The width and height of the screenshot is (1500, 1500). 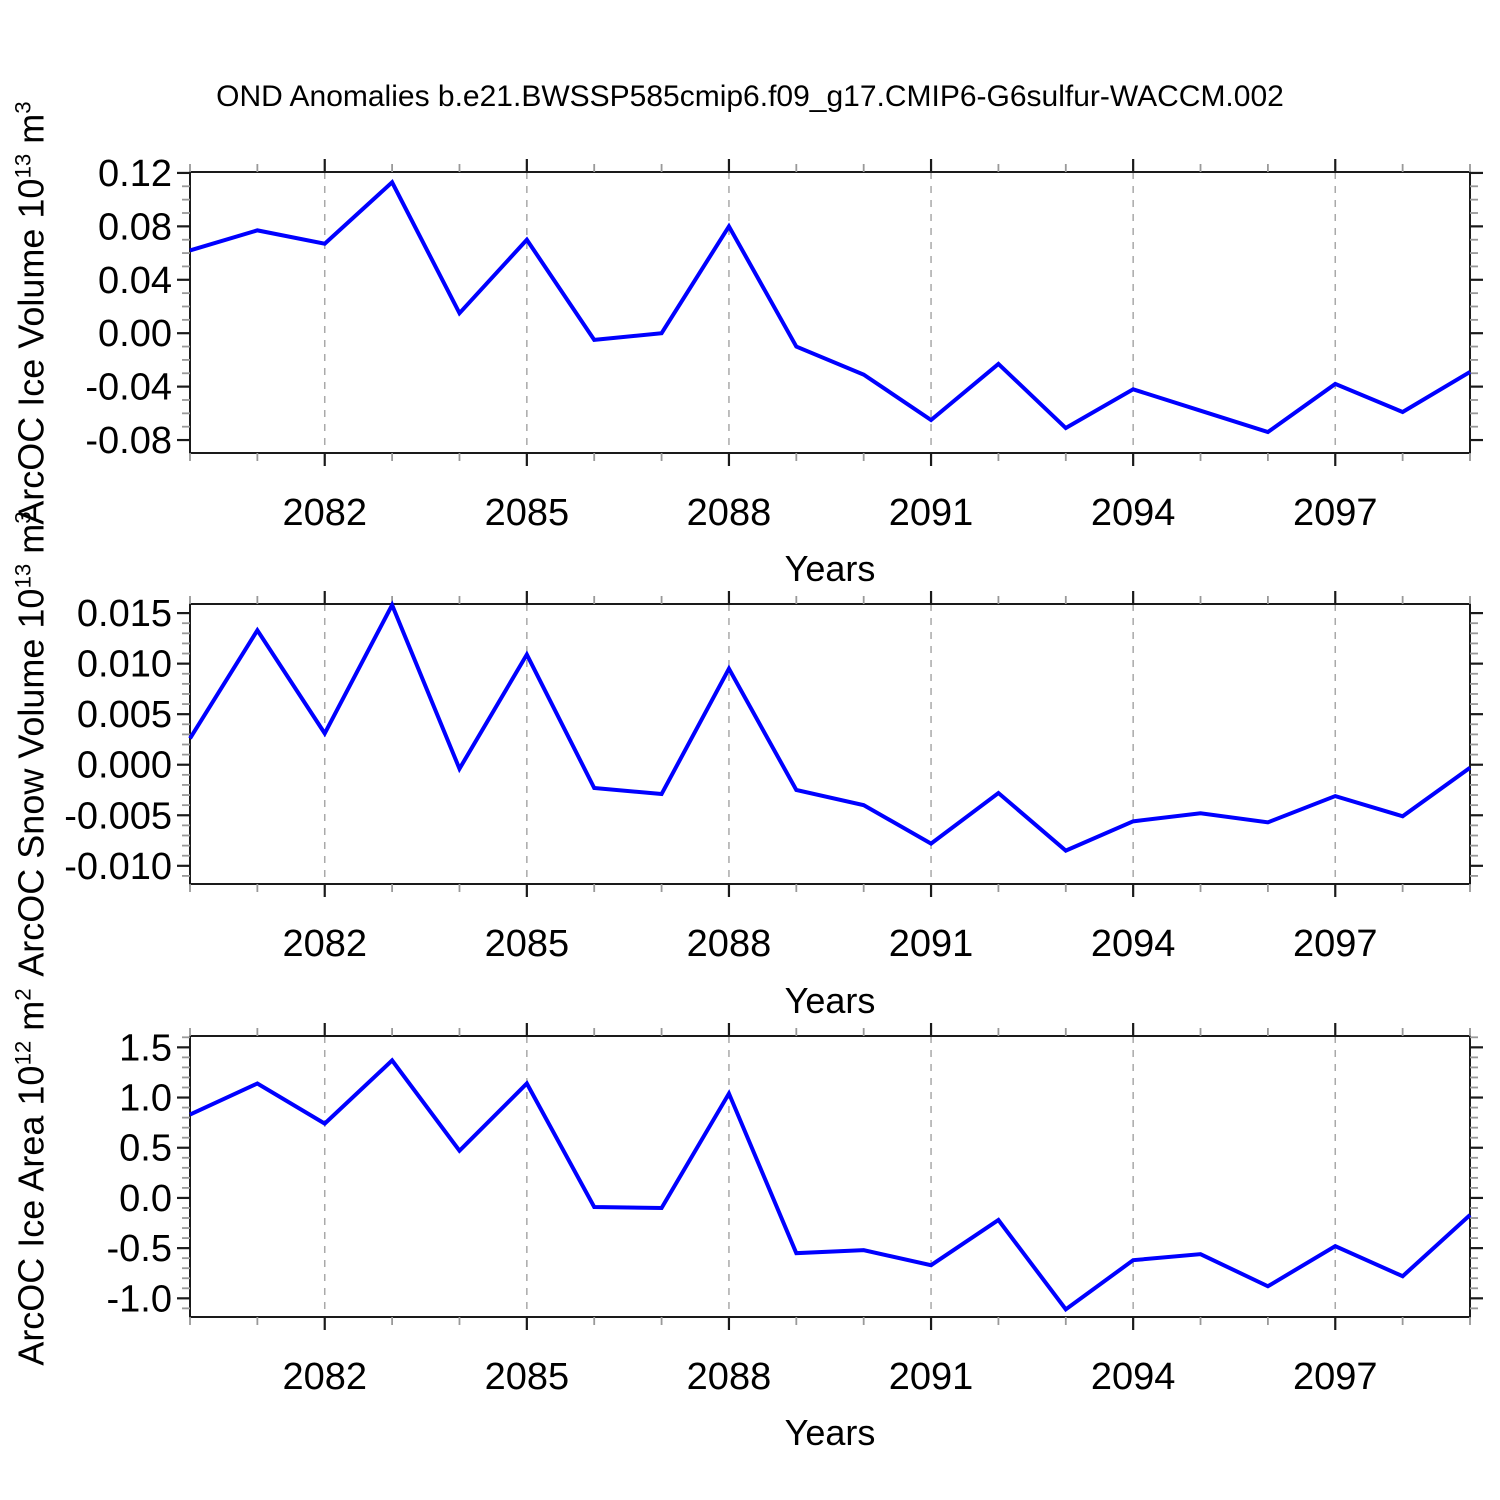 I want to click on y-axis-title-exponent: 12, so click(x=24, y=1053).